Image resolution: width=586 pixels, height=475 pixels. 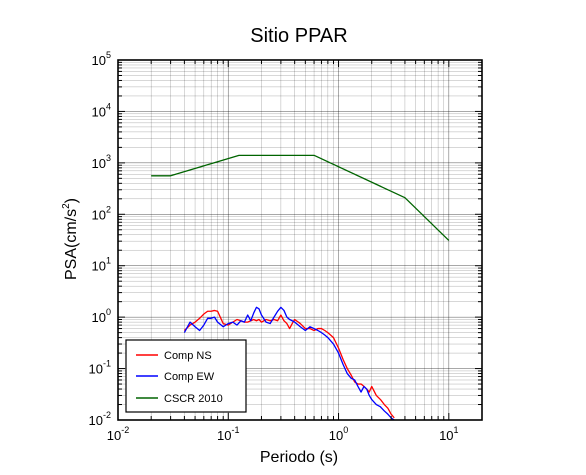 I want to click on series-line-comp-ew, so click(x=289, y=363).